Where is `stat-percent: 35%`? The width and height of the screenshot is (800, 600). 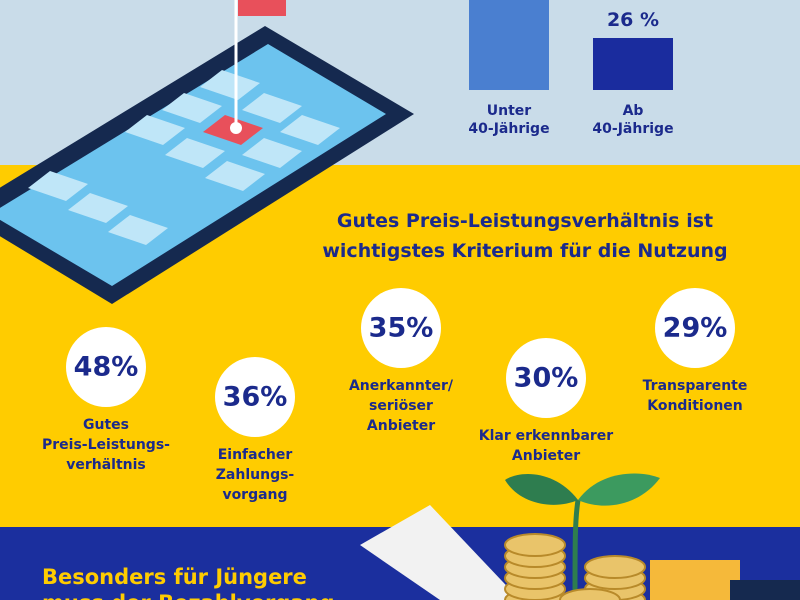 stat-percent: 35% is located at coordinates (401, 328).